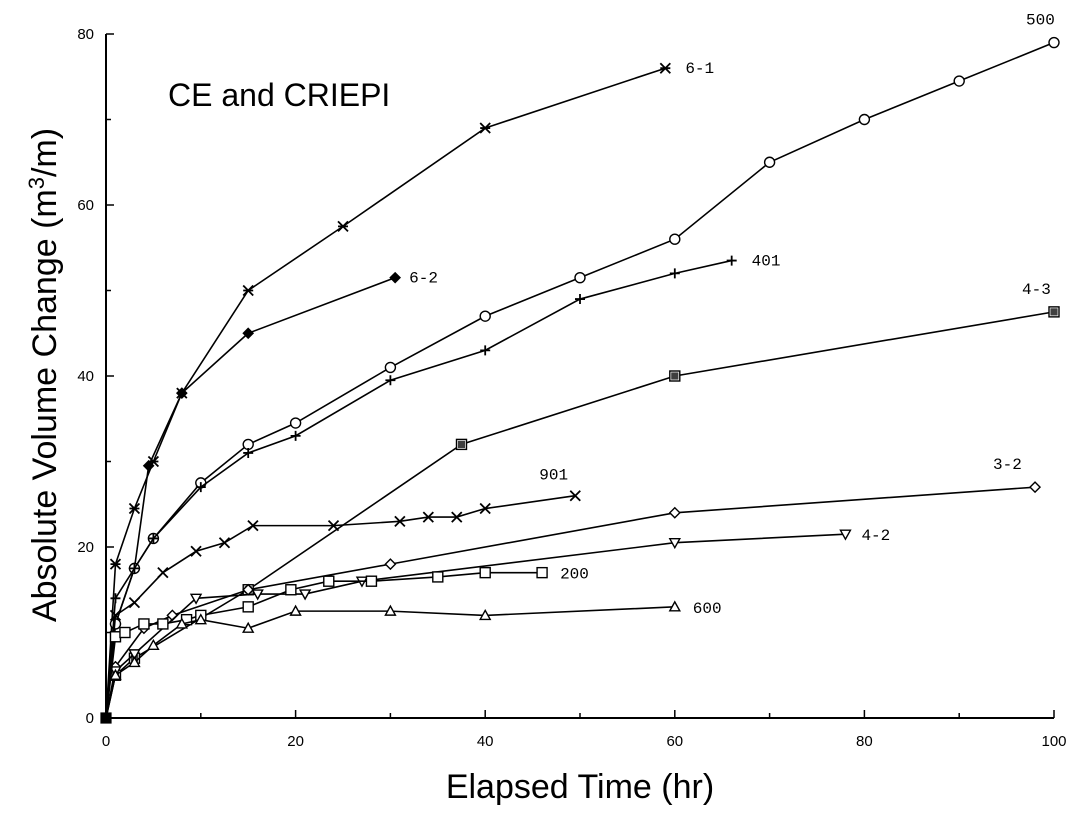 Image resolution: width=1076 pixels, height=814 pixels. Describe the element at coordinates (699, 69) in the screenshot. I see `series-label: 6-1` at that location.